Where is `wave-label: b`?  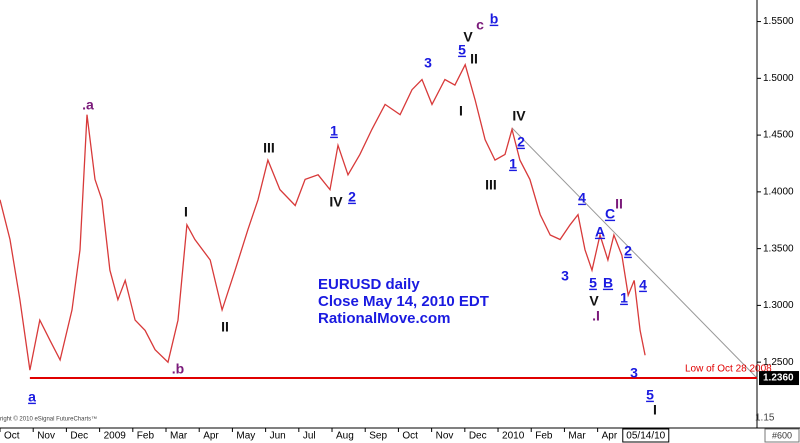
wave-label: b is located at coordinates (494, 19).